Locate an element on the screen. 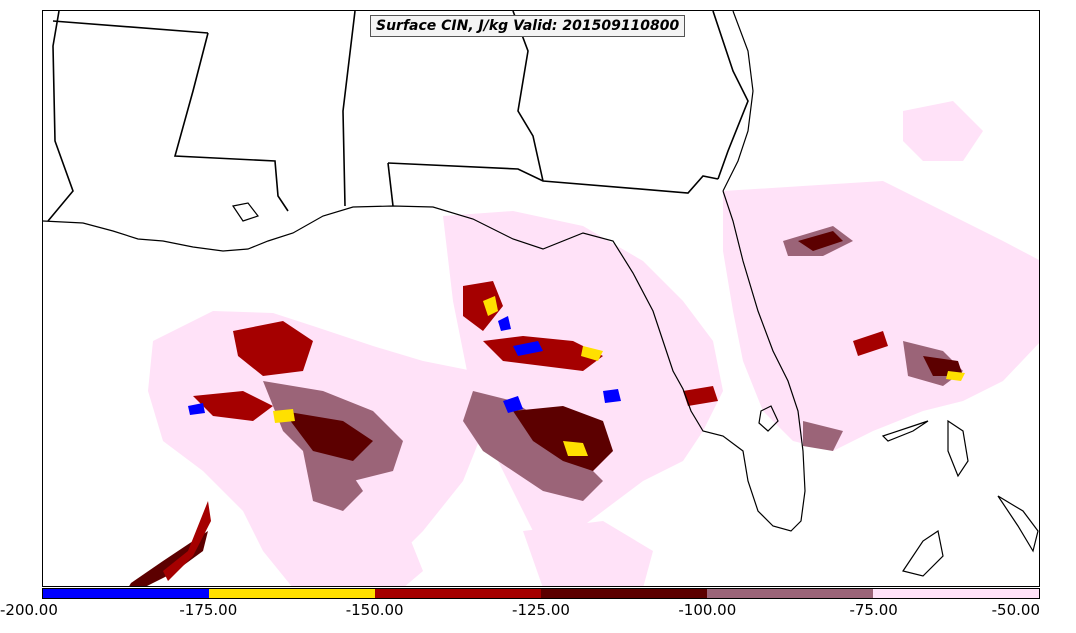 Image resolution: width=1076 pixels, height=633 pixels. cin-blue-areas is located at coordinates (404, 365).